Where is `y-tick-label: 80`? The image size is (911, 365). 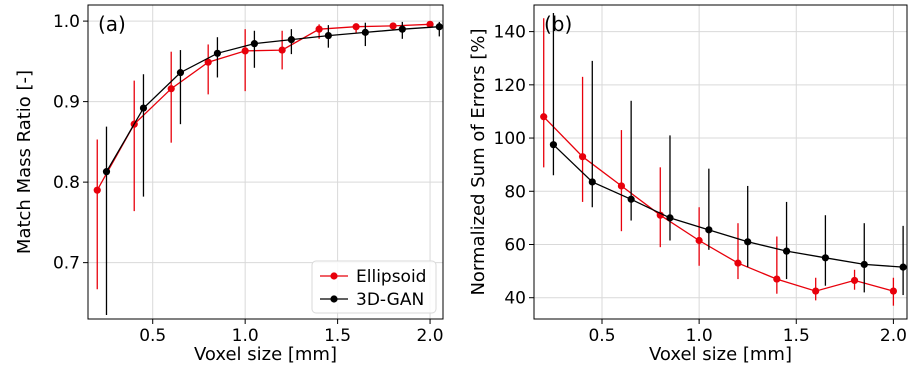 y-tick-label: 80 is located at coordinates (515, 192).